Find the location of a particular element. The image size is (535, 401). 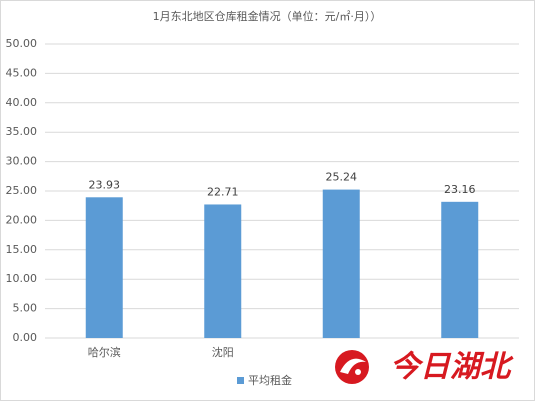

legend-label: 平均租金 is located at coordinates (270, 380).